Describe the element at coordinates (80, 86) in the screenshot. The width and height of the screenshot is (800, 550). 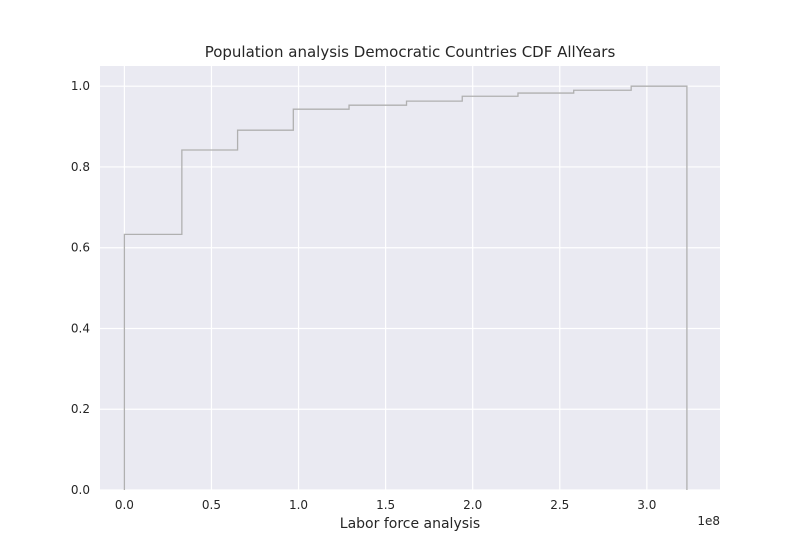
I see `y-tick-label: 1.0` at that location.